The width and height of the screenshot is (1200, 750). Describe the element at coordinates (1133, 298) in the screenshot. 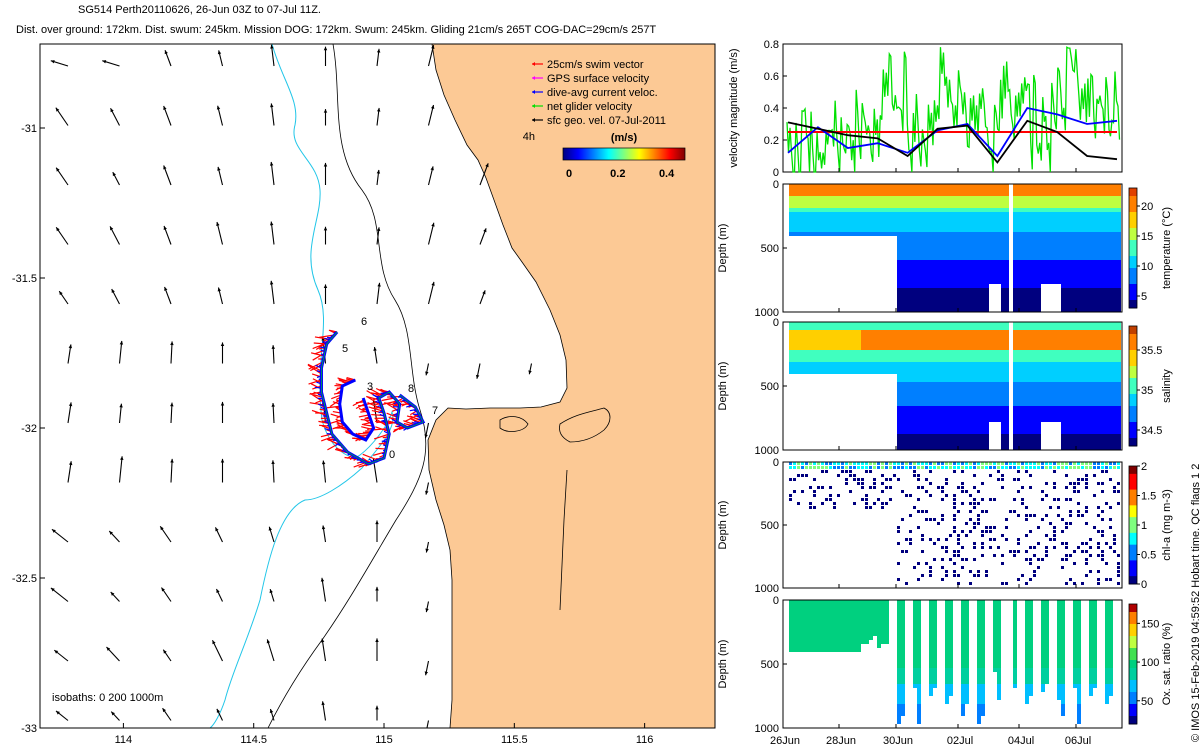

I see `colorbar-cell` at that location.